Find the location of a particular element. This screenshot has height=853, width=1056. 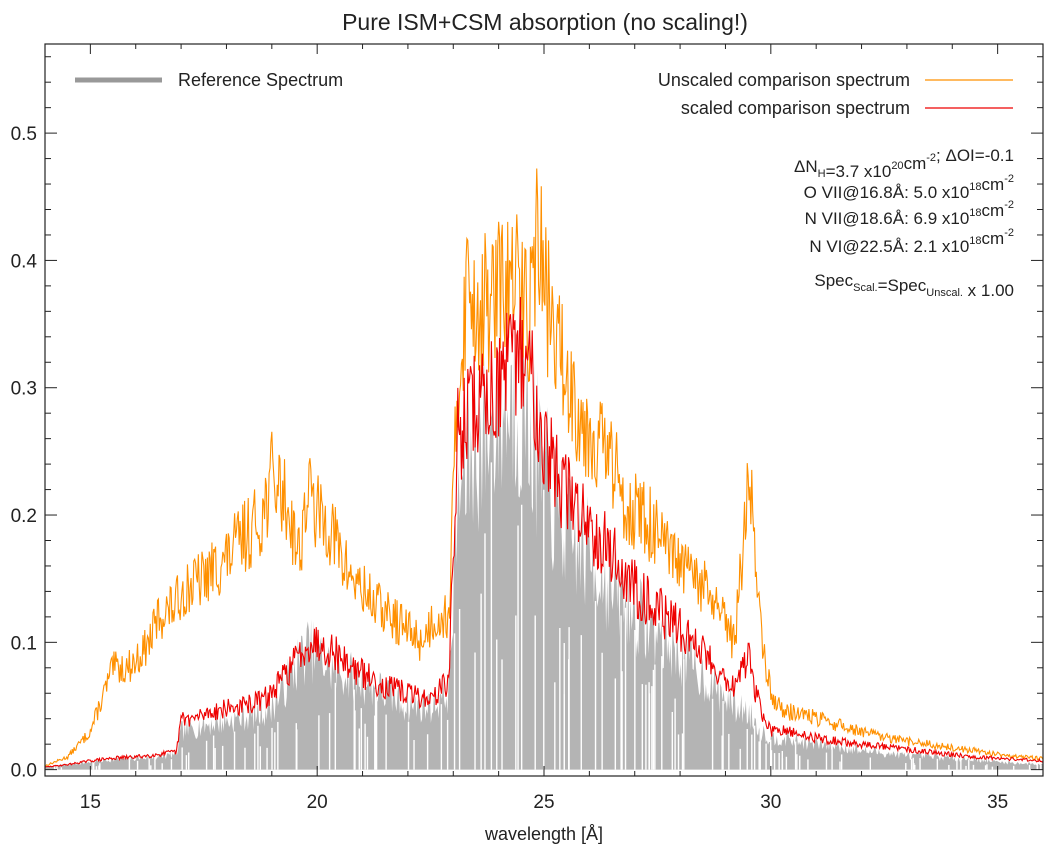

chart-title: Pure ISM+CSM absorption (no scaling!) is located at coordinates (545, 22).